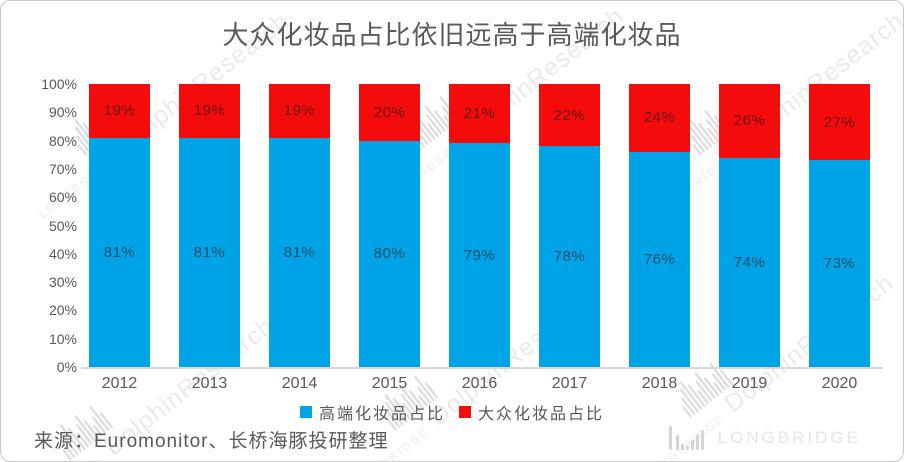 The image size is (904, 462). I want to click on bar-segment-mass: 24%, so click(659, 118).